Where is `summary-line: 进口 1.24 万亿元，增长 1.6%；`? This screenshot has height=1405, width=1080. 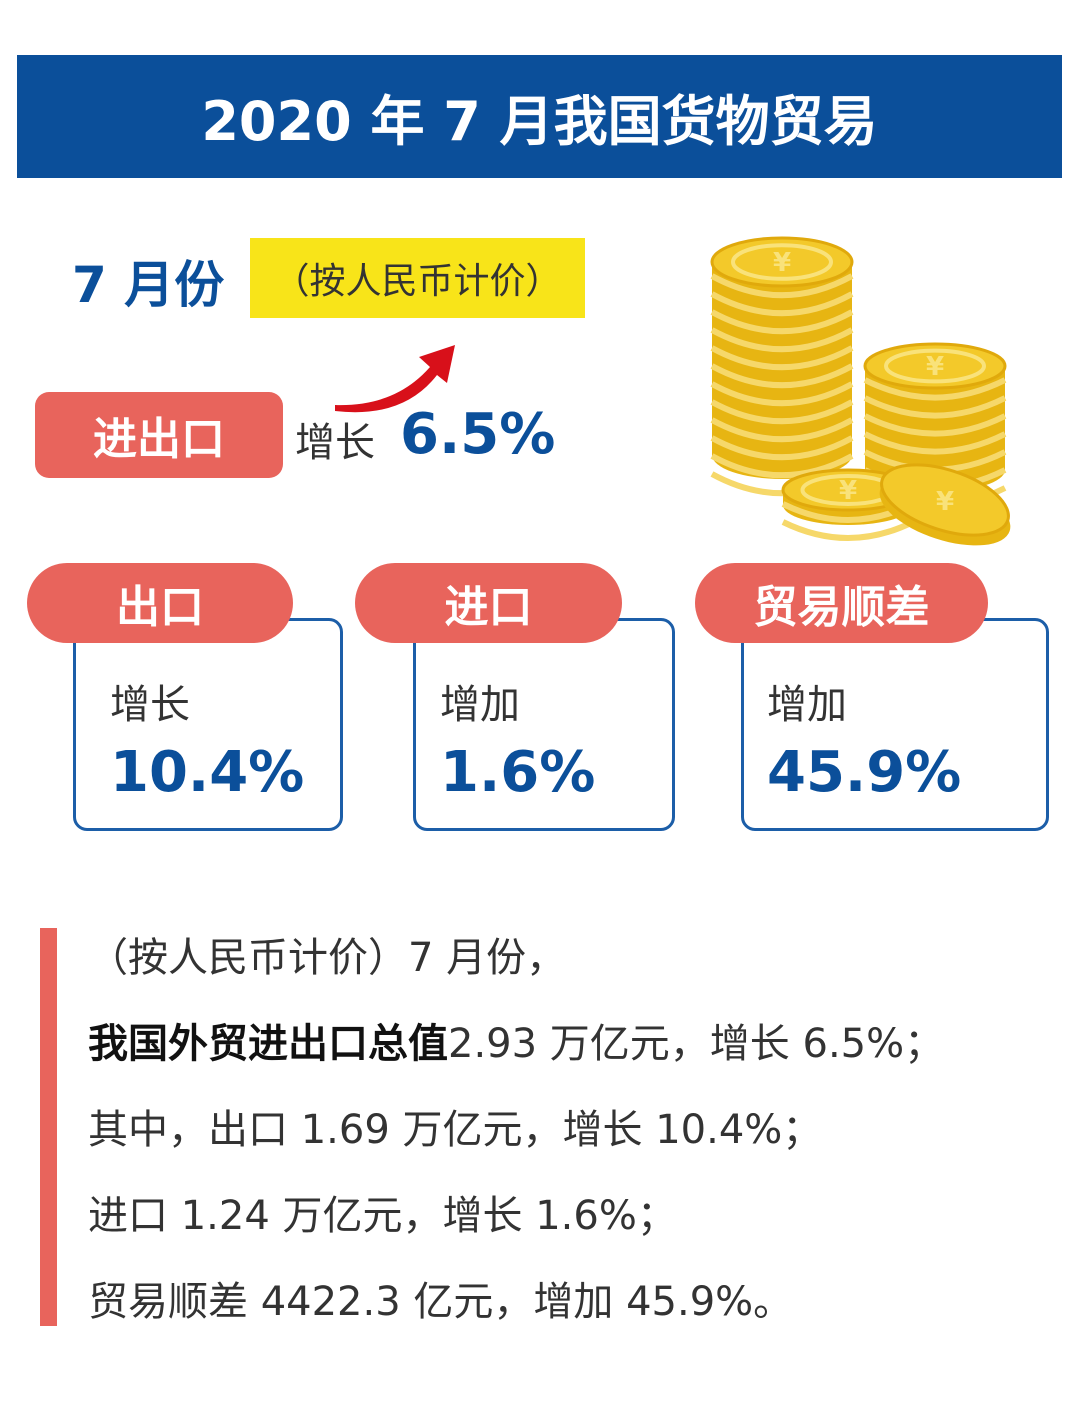
summary-line: 进口 1.24 万亿元，增长 1.6%； is located at coordinates (382, 1212).